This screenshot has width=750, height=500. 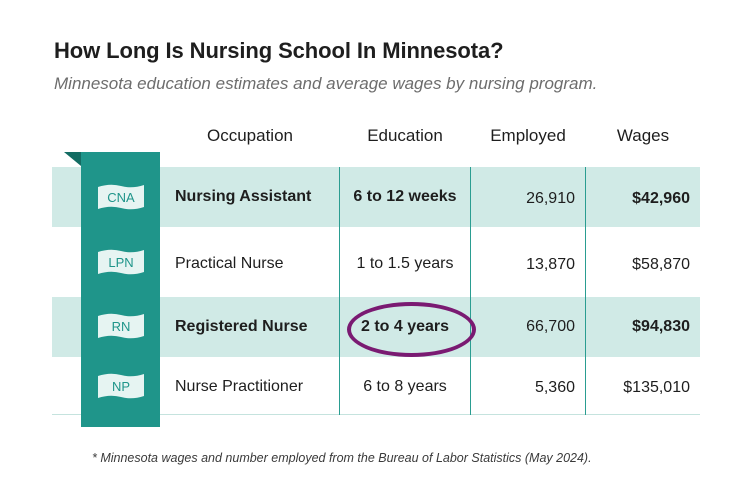 I want to click on badge-label: NP, so click(x=121, y=386).